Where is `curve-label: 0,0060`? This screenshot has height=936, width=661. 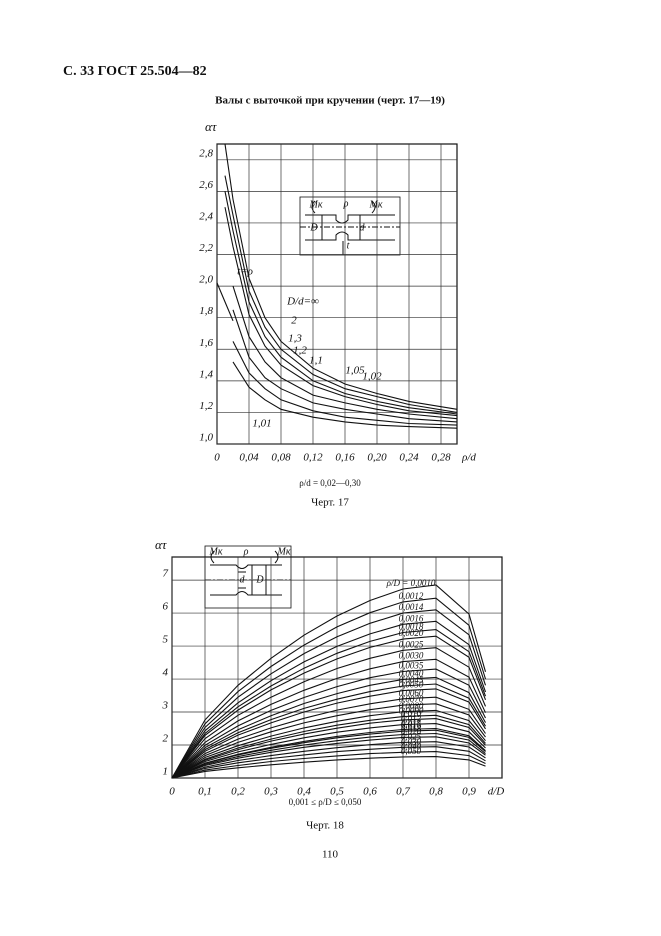
curve-label: 0,0060 is located at coordinates (411, 693).